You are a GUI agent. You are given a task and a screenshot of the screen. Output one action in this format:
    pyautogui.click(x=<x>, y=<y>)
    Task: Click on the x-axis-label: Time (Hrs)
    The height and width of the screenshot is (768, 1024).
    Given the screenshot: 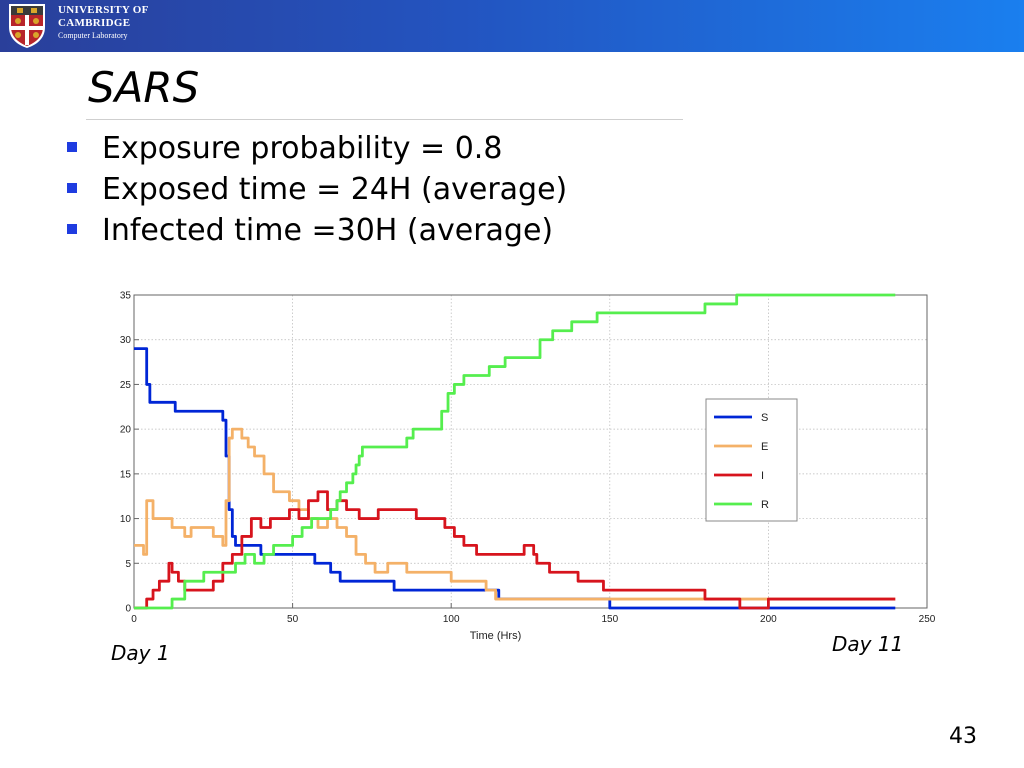 What is the action you would take?
    pyautogui.click(x=496, y=636)
    